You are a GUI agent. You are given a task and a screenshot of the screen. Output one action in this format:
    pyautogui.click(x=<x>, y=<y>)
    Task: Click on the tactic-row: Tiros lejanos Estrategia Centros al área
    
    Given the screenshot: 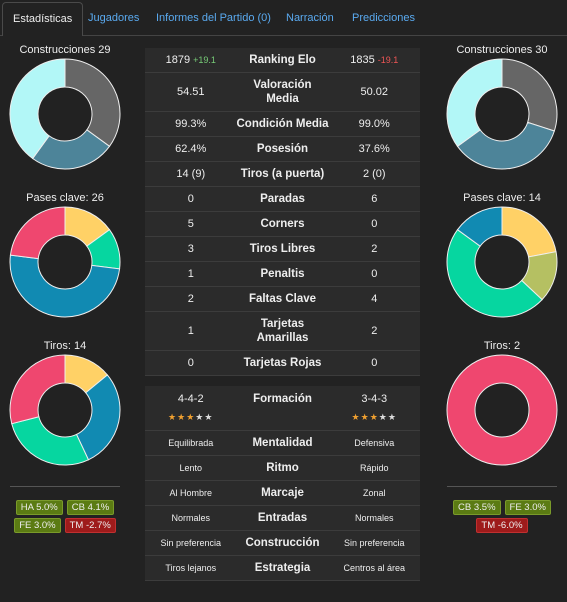 What is the action you would take?
    pyautogui.click(x=282, y=568)
    